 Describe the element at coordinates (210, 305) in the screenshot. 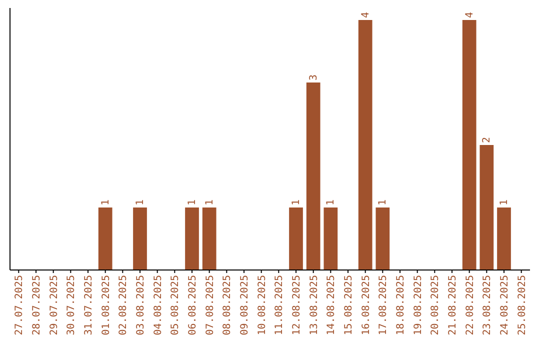

I see `x-tick-label: 07.08.2025` at that location.